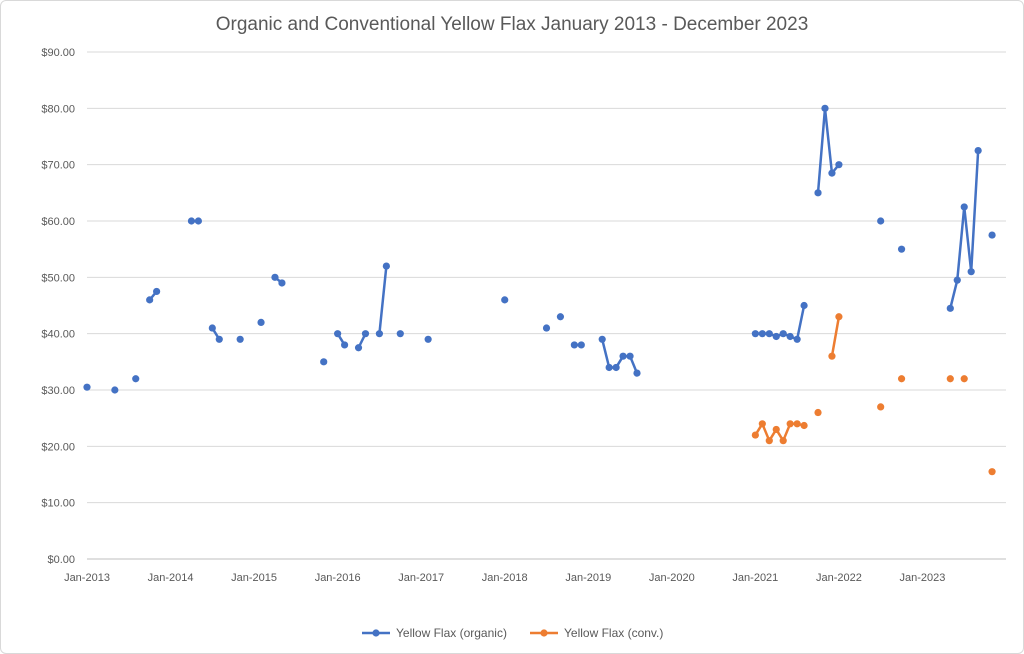 The height and width of the screenshot is (654, 1024). Describe the element at coordinates (505, 578) in the screenshot. I see `x-tick-label: Jan-2018` at that location.